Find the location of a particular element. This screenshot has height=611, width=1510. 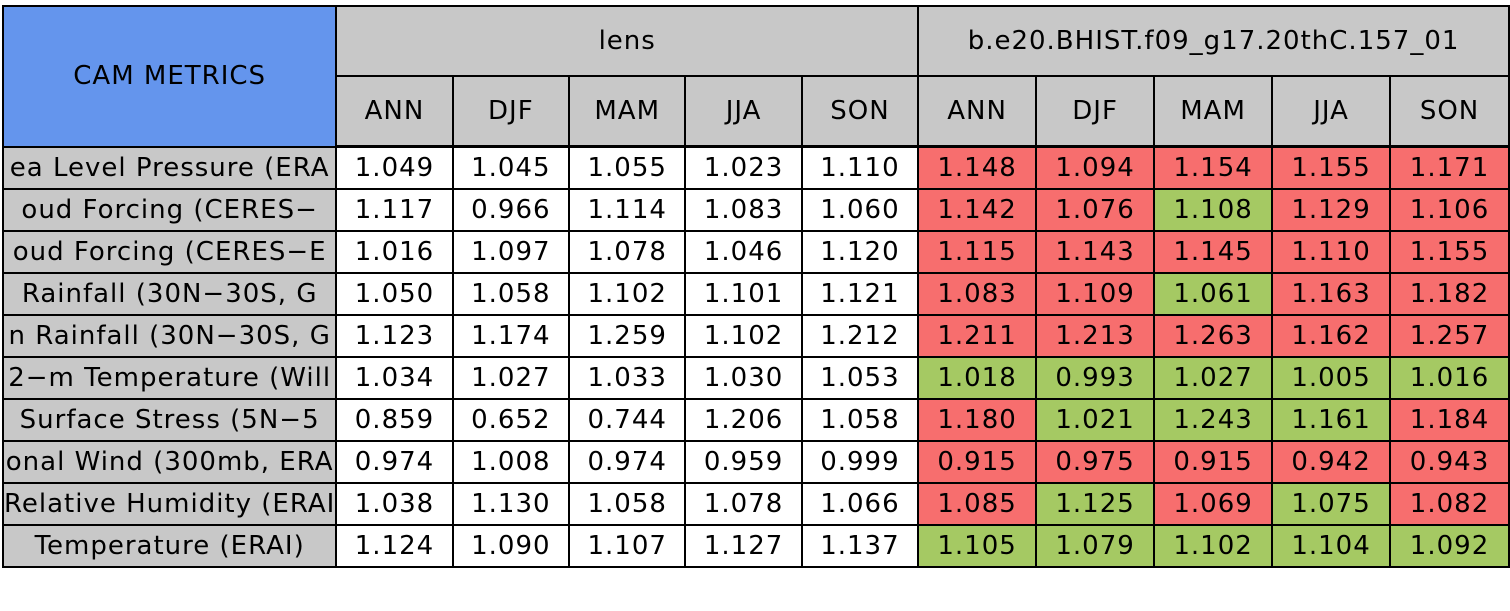

case-value-cell: 1.075 is located at coordinates (1331, 504).